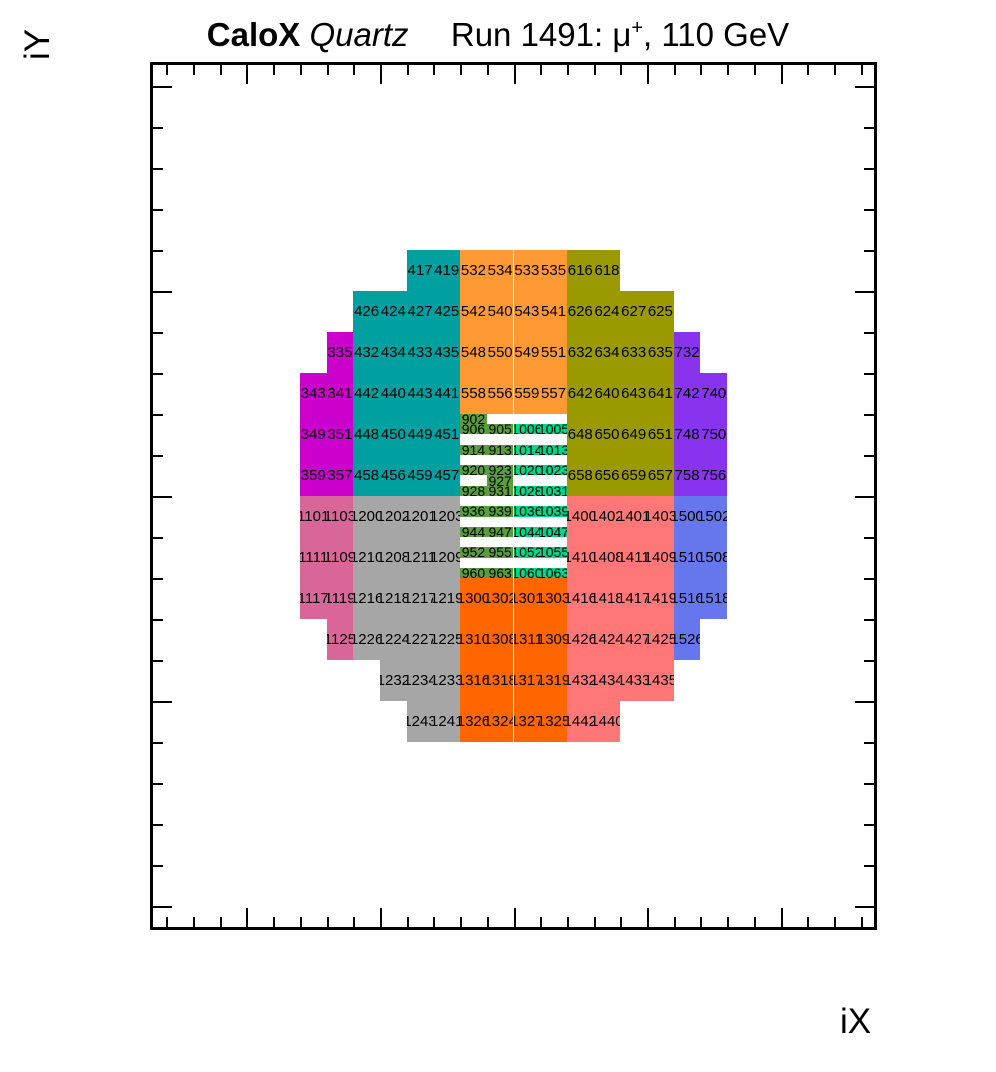  I want to click on calo-cell-label: 1203, so click(447, 517).